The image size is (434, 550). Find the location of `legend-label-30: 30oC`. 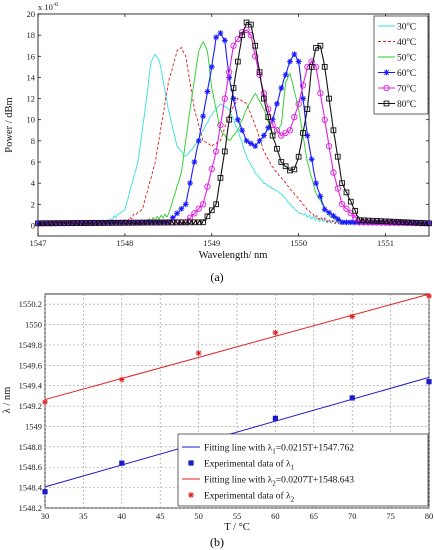

legend-label-30: 30oC is located at coordinates (406, 27).